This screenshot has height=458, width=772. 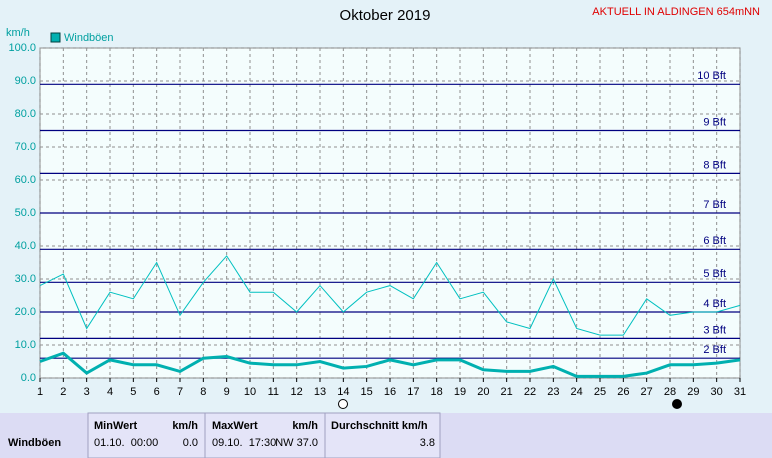 I want to click on table-cell-text: 3.8, so click(x=427, y=443).